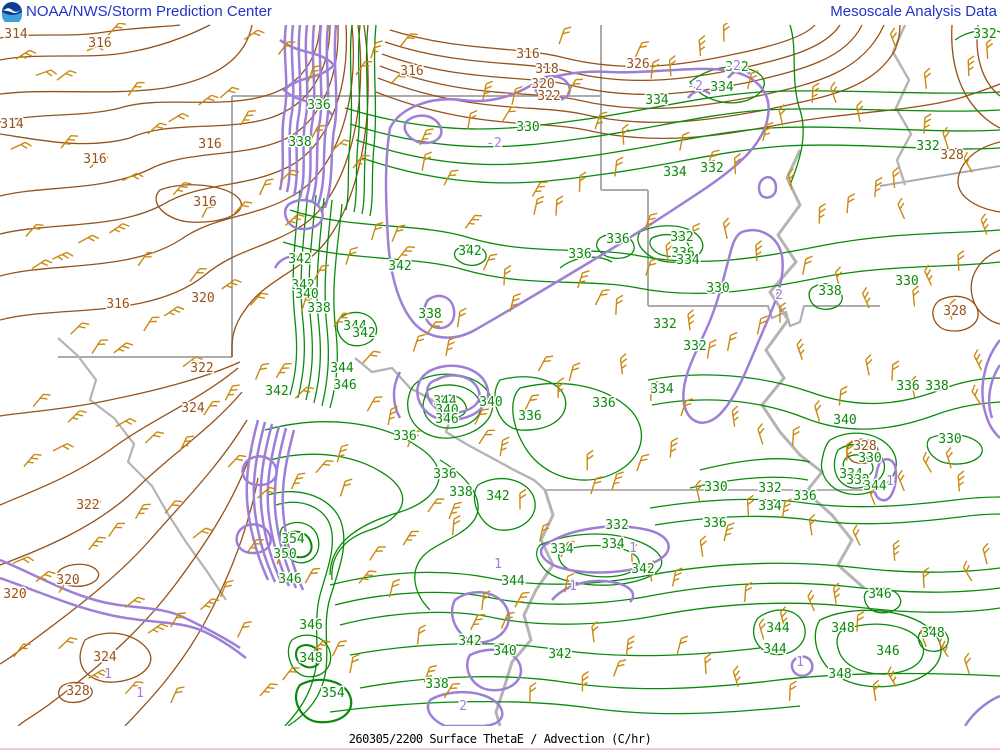 The height and width of the screenshot is (750, 1000). I want to click on contour-label: 348, so click(310, 658).